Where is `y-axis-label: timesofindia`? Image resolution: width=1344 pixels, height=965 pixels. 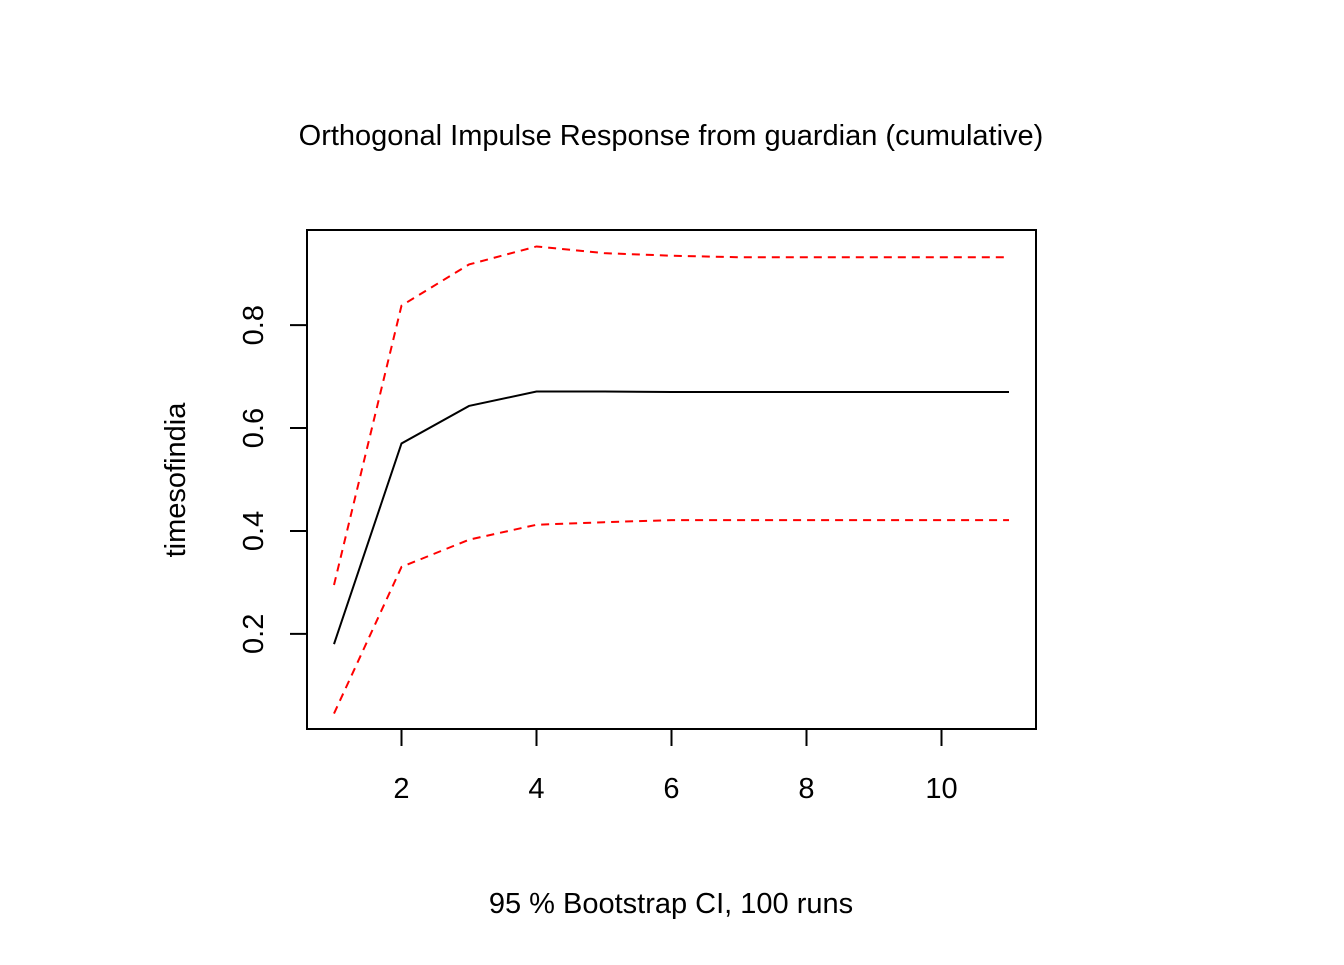
y-axis-label: timesofindia is located at coordinates (176, 480).